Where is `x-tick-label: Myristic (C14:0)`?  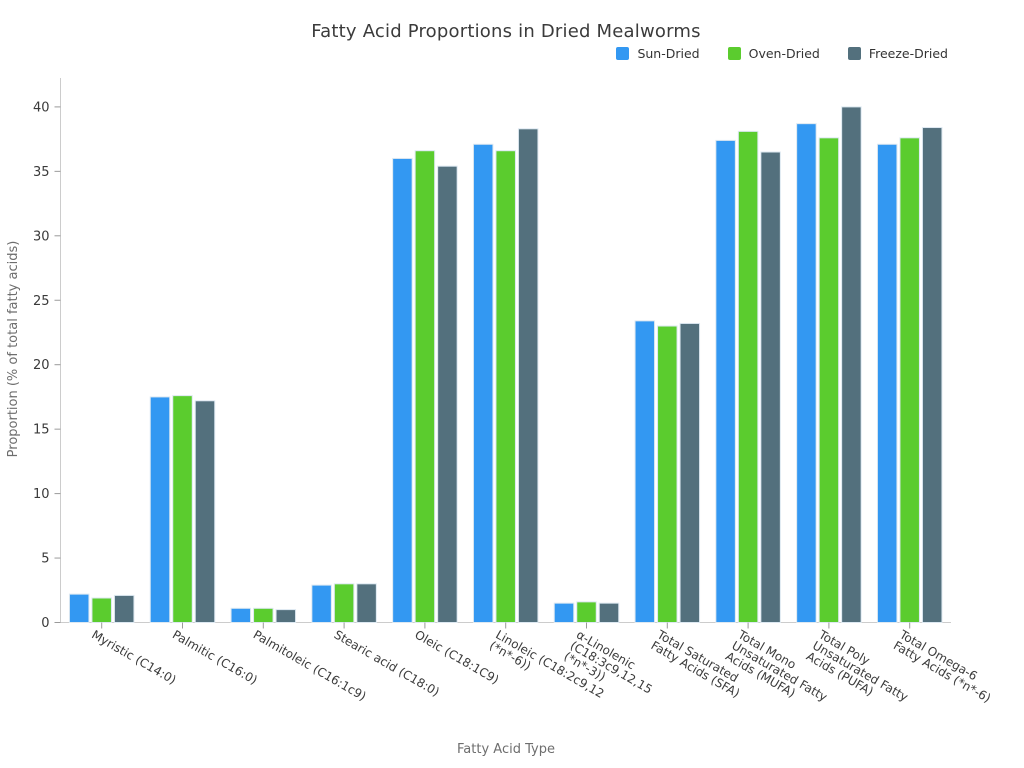 x-tick-label: Myristic (C14:0) is located at coordinates (133, 657).